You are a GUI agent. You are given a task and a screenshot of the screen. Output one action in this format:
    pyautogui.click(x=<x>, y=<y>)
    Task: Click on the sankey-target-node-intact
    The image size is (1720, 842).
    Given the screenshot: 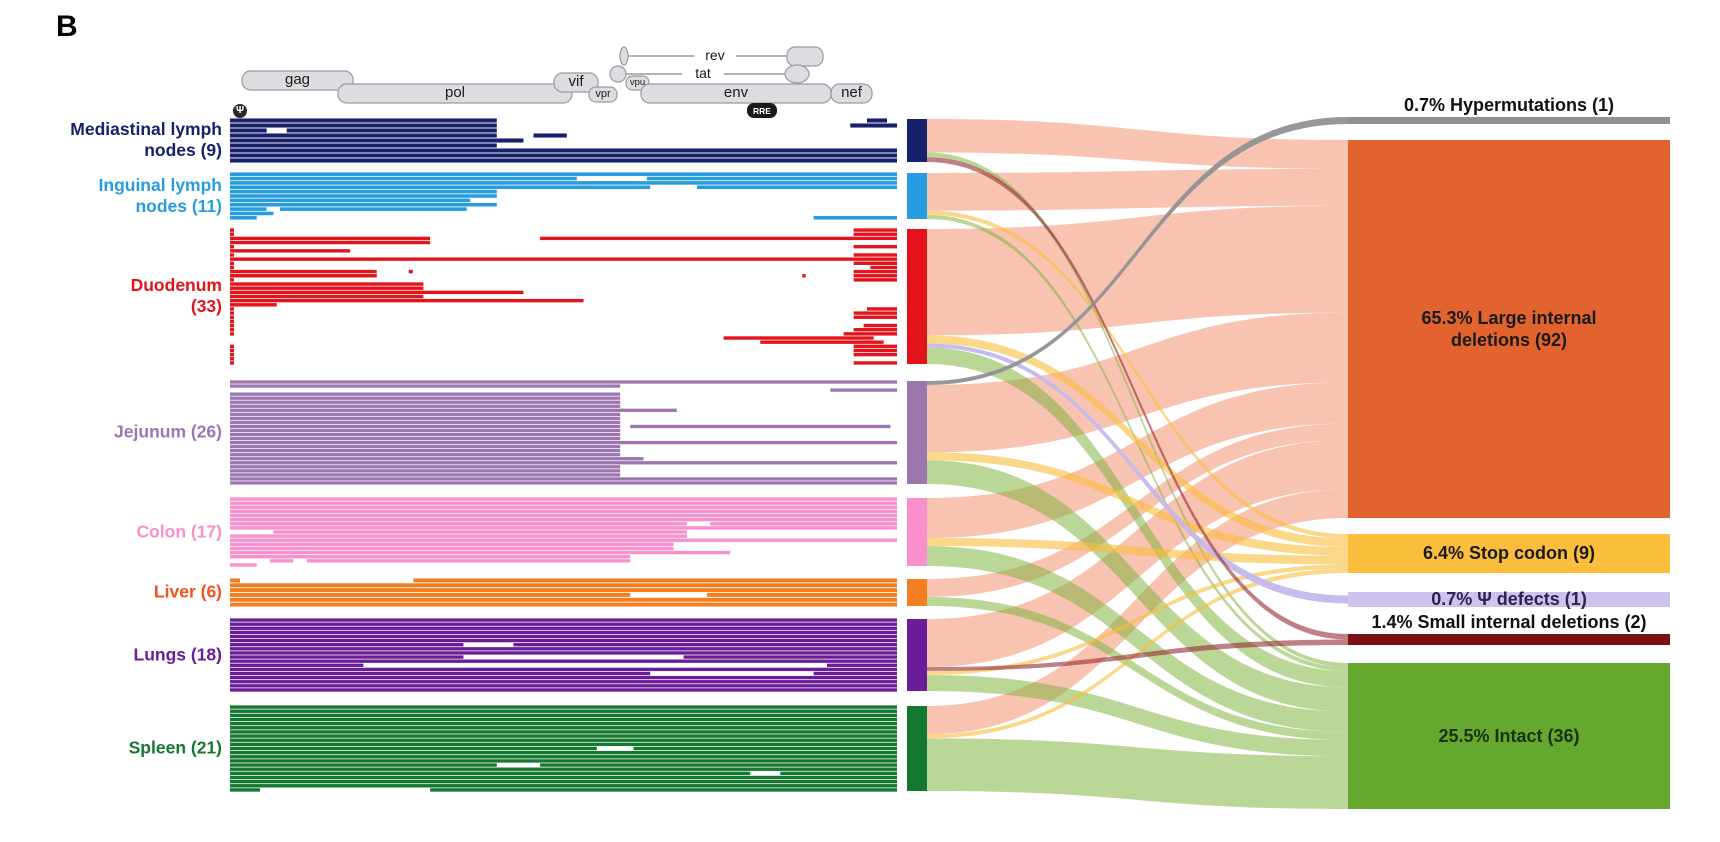 What is the action you would take?
    pyautogui.click(x=1509, y=736)
    